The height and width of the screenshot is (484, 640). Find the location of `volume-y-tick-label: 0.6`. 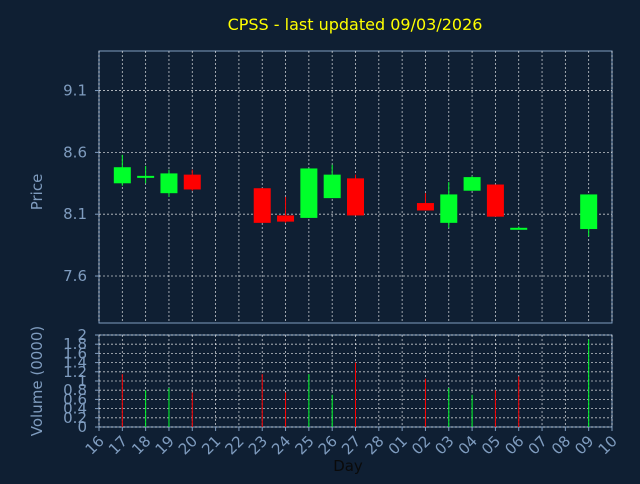

volume-y-tick-label: 0.6 is located at coordinates (75, 399).